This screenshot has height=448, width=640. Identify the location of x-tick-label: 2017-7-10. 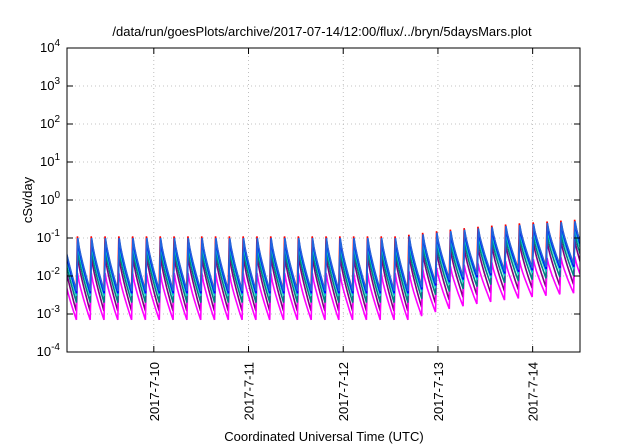
(154, 391).